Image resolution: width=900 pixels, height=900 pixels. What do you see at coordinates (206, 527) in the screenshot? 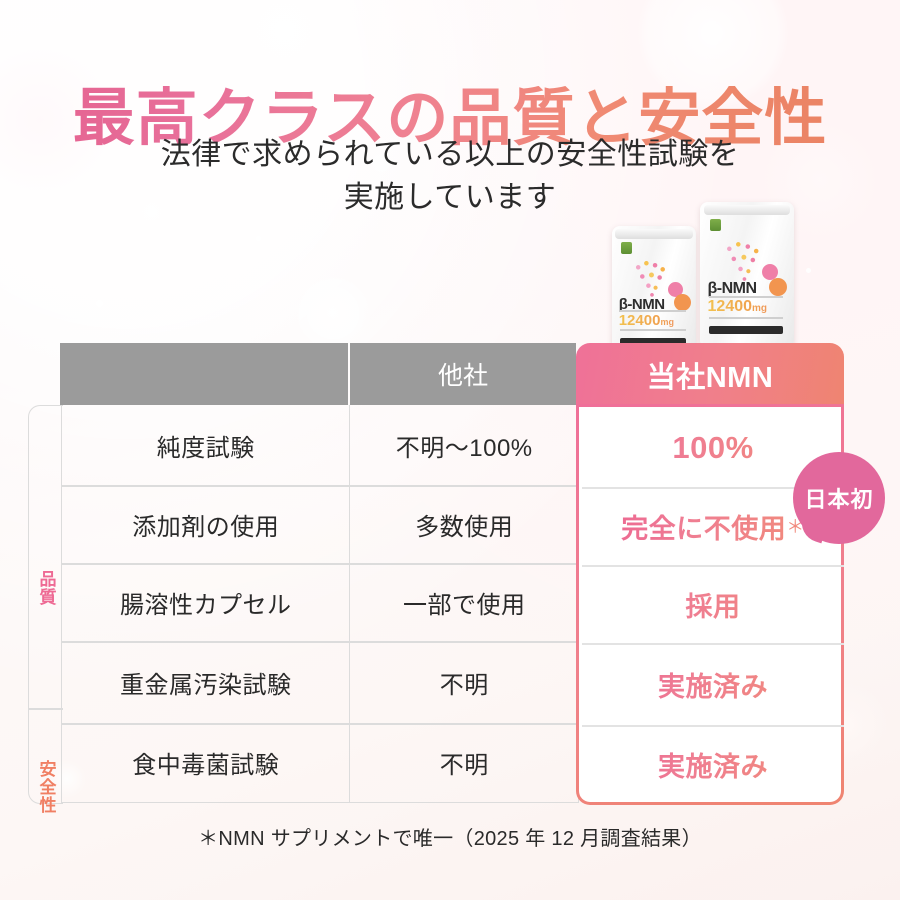
I see `cell-item: 添加剤の使用` at bounding box center [206, 527].